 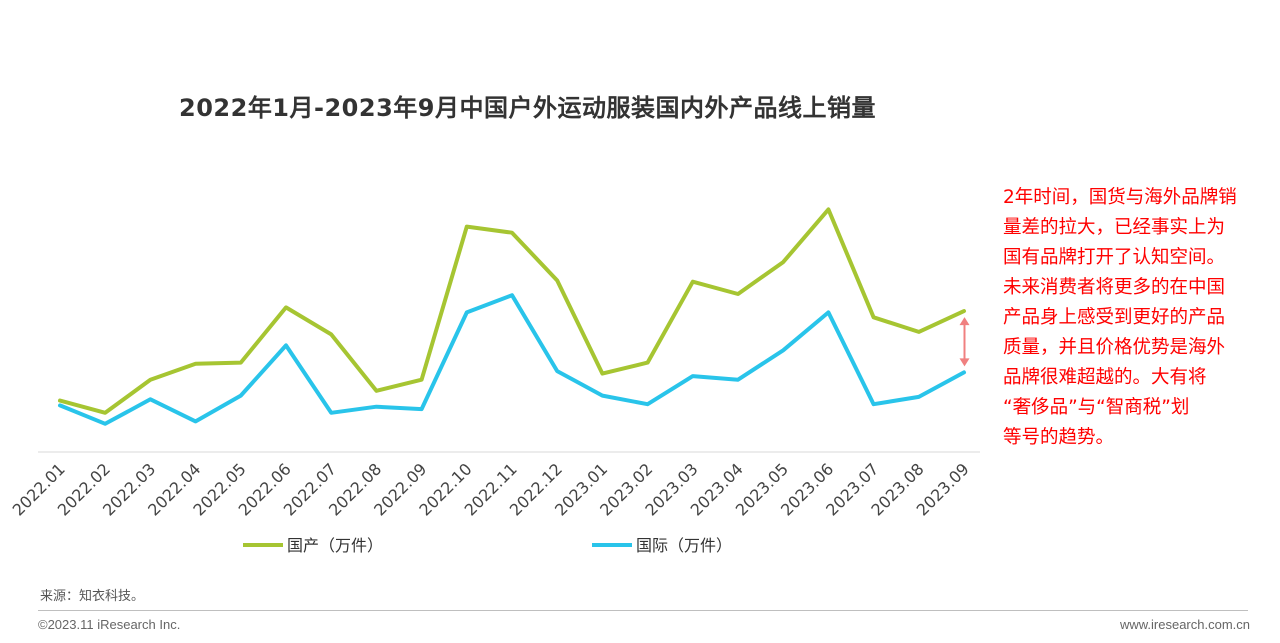 I want to click on annotation-line: 国有品牌打开了认知空间。, so click(x=1114, y=257).